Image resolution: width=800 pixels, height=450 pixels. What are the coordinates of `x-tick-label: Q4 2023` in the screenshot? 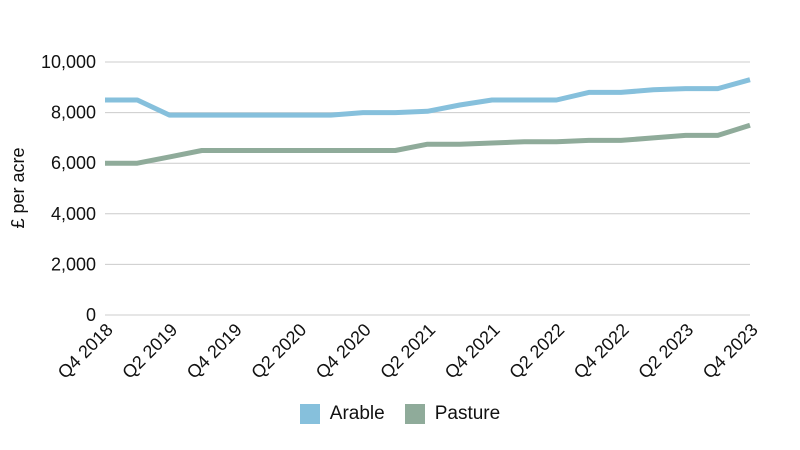 It's located at (730, 351).